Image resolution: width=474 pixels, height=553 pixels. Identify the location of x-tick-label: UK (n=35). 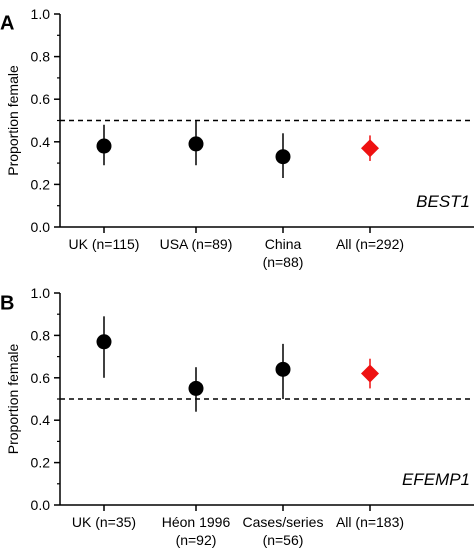
(104, 522).